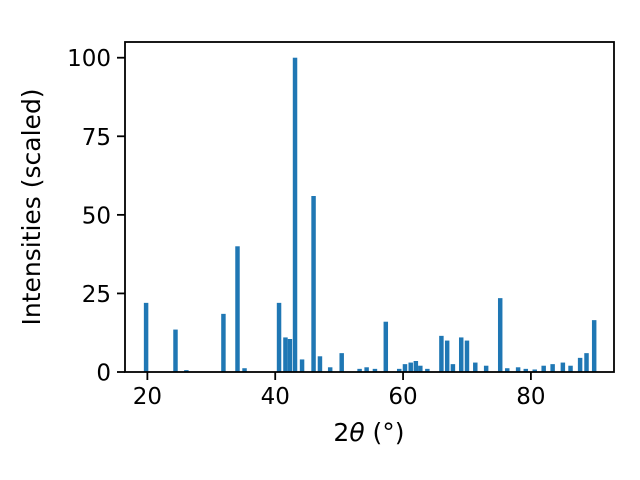 The width and height of the screenshot is (640, 480). What do you see at coordinates (96, 295) in the screenshot?
I see `y-tick-label: 25` at bounding box center [96, 295].